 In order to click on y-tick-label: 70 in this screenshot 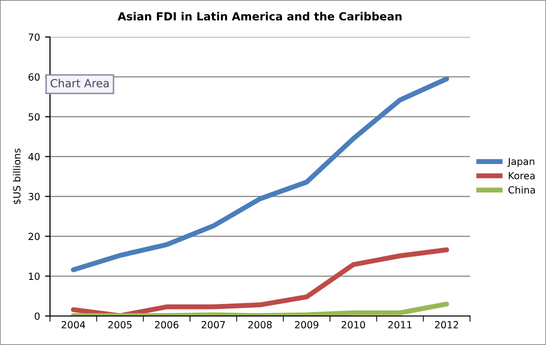, I will do `click(34, 37)`.